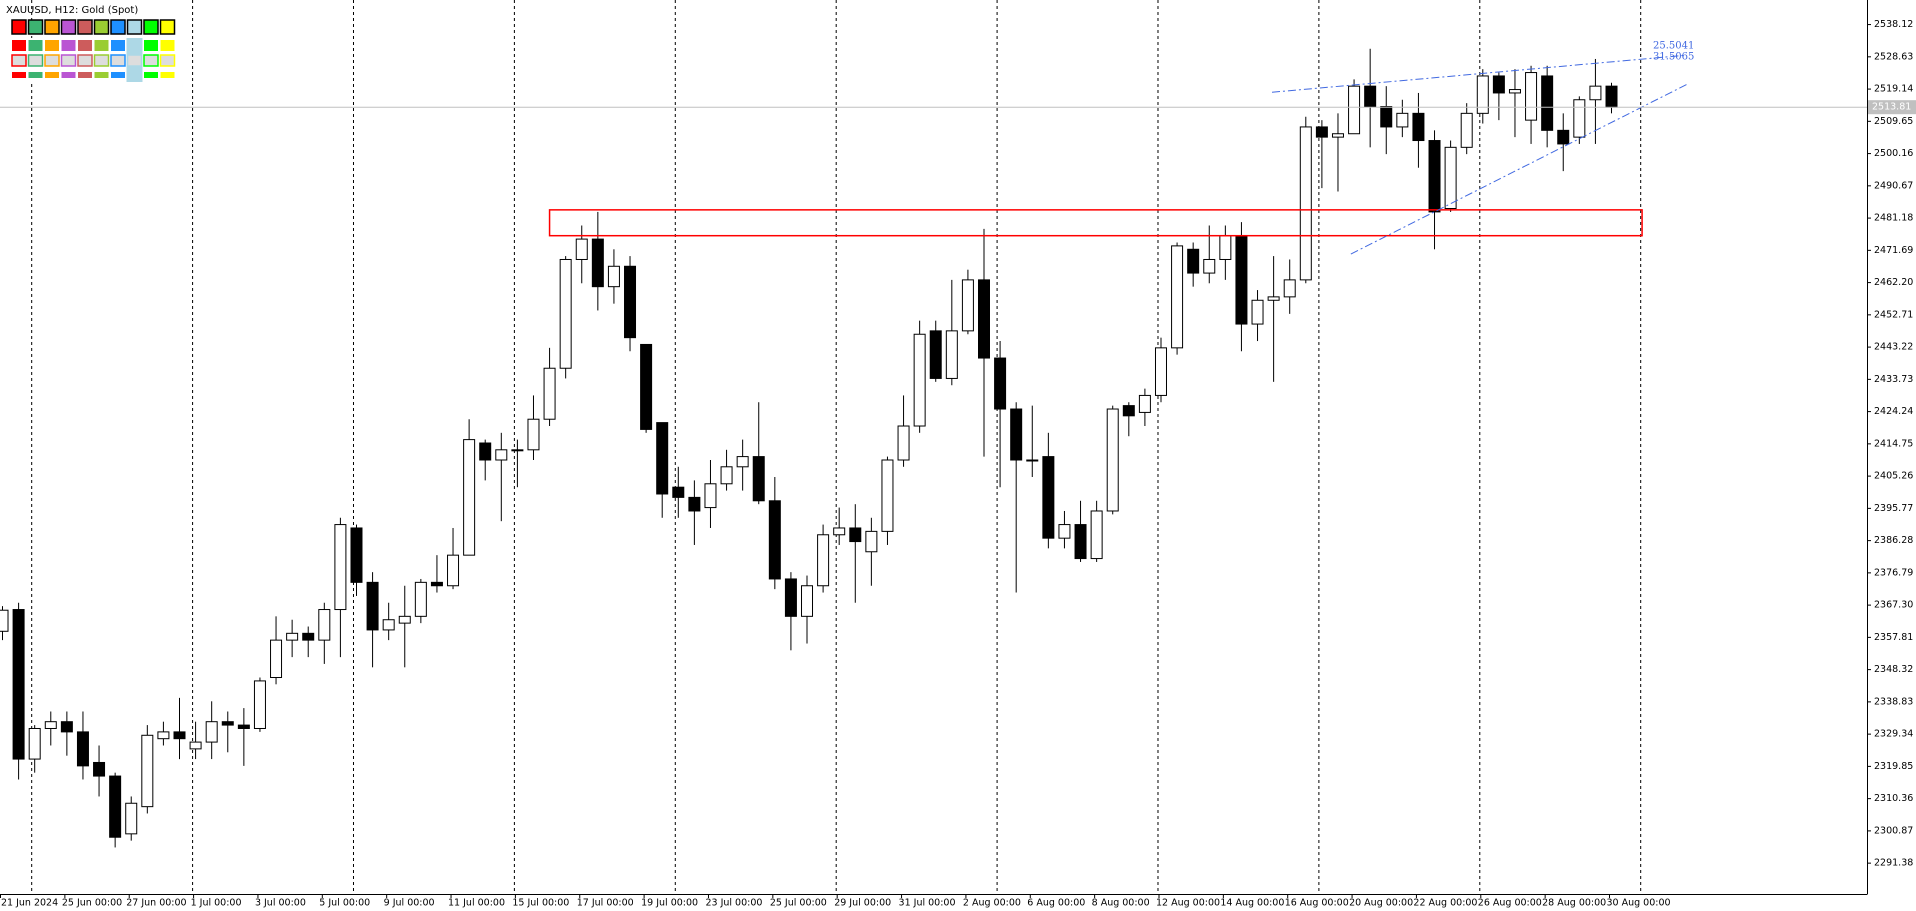 The height and width of the screenshot is (911, 1916). What do you see at coordinates (156, 903) in the screenshot?
I see `x-tick-label: 27 Jun 00:00` at bounding box center [156, 903].